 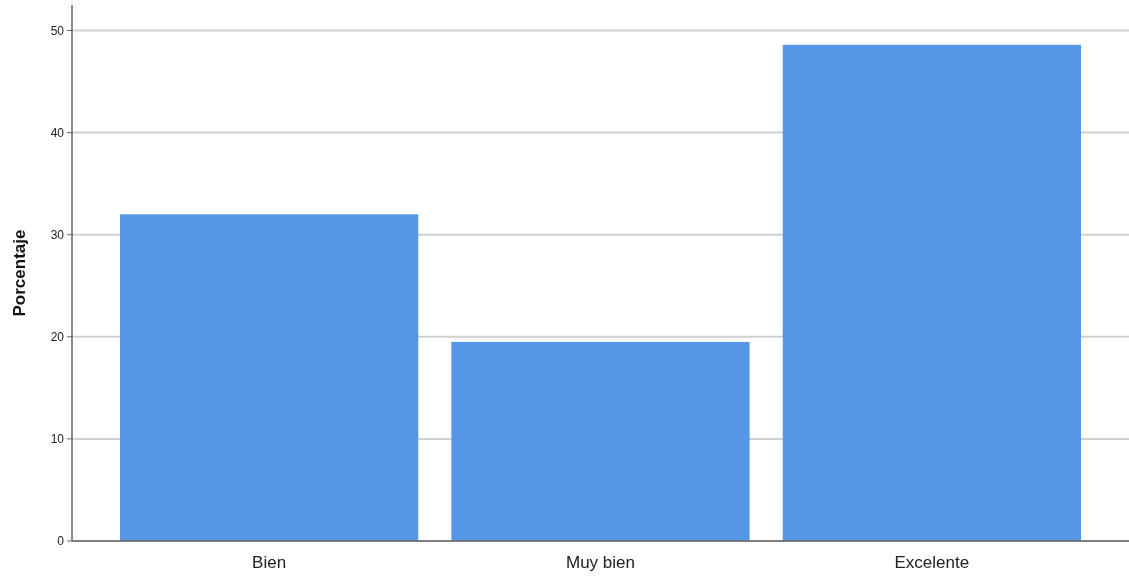 What do you see at coordinates (269, 562) in the screenshot?
I see `x-tick-label: Bien` at bounding box center [269, 562].